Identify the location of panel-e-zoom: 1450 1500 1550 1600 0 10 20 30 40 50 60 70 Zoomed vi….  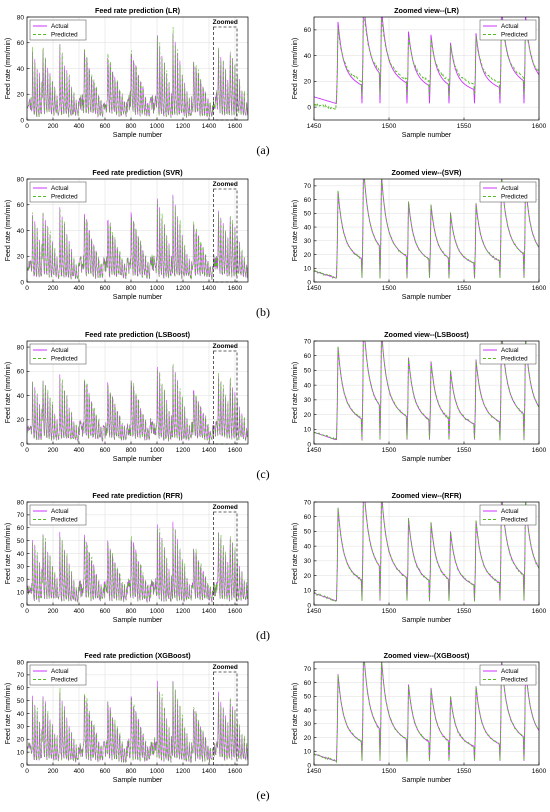
(419, 717).